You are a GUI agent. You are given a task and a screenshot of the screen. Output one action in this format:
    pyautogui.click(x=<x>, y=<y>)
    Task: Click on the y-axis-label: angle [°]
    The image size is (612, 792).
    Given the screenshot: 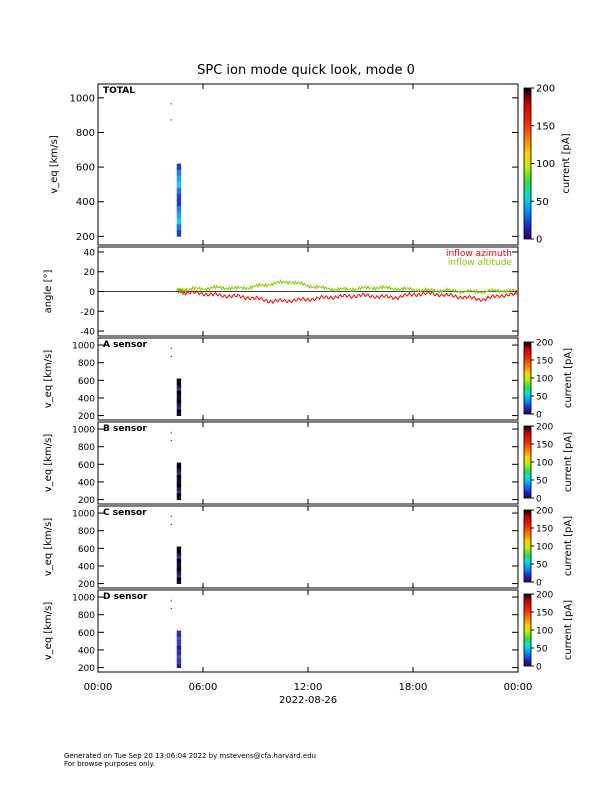 What is the action you would take?
    pyautogui.click(x=48, y=292)
    